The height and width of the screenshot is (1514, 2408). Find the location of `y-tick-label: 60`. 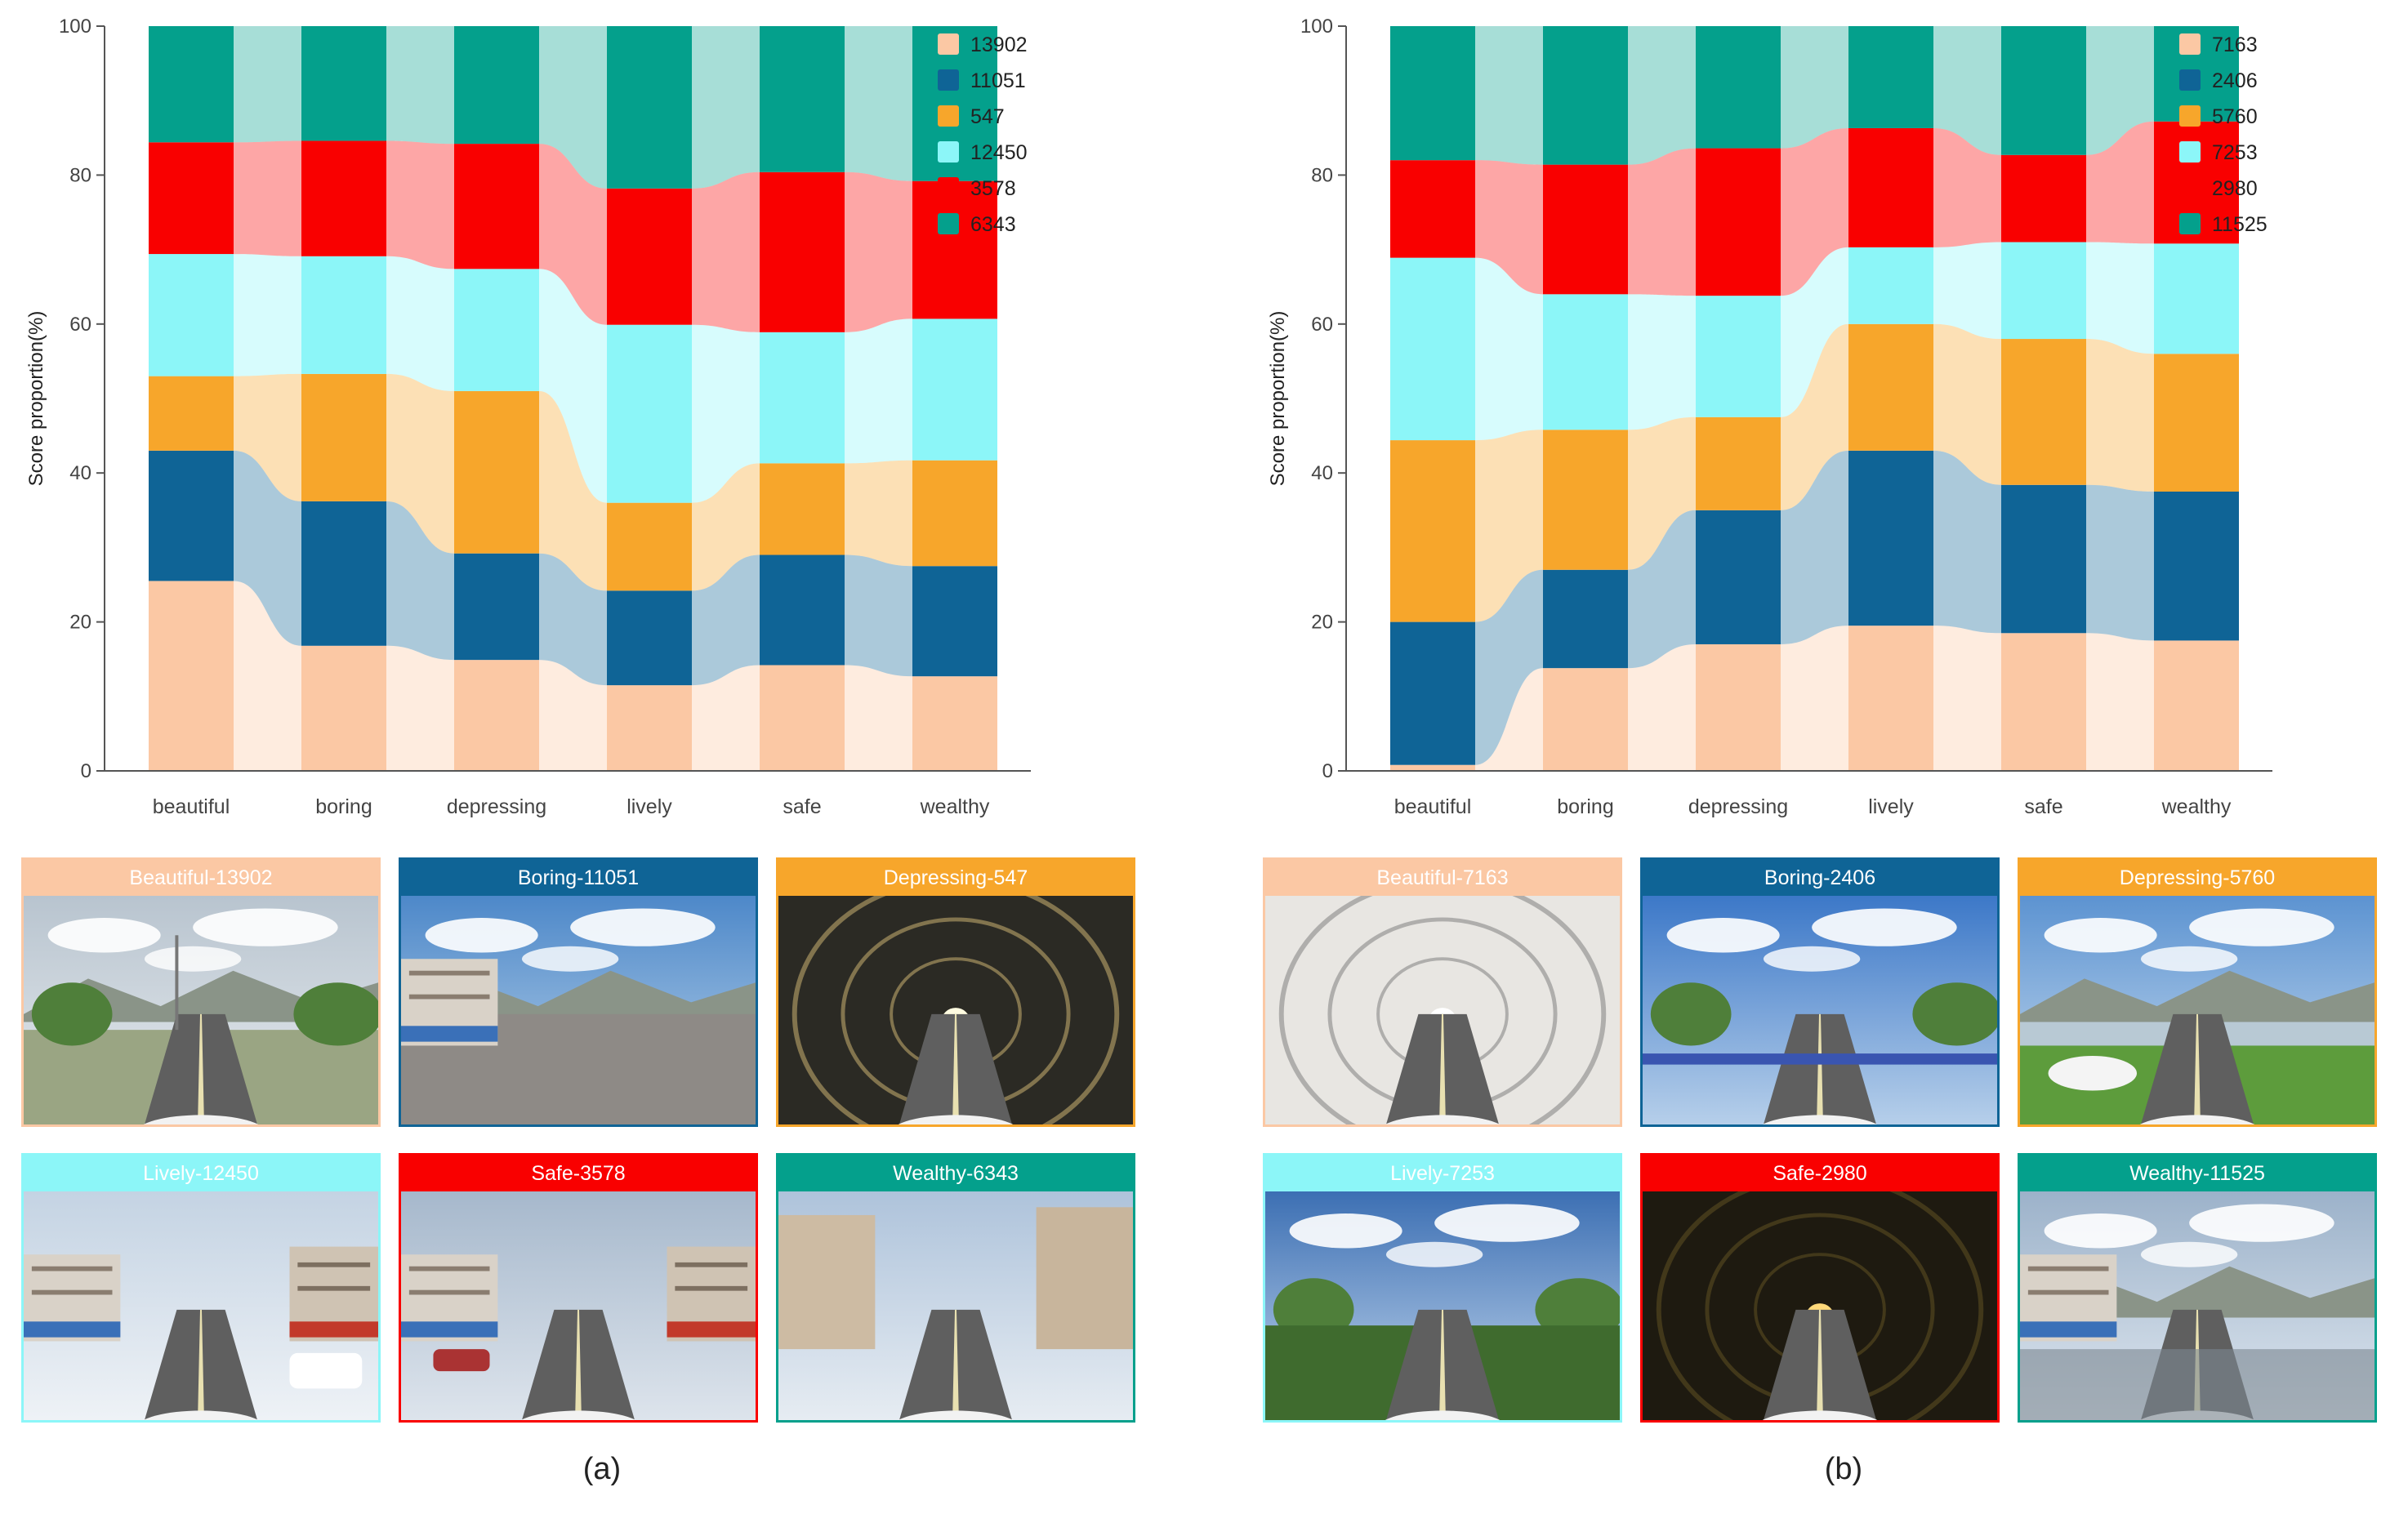

y-tick-label: 60 is located at coordinates (1322, 325).